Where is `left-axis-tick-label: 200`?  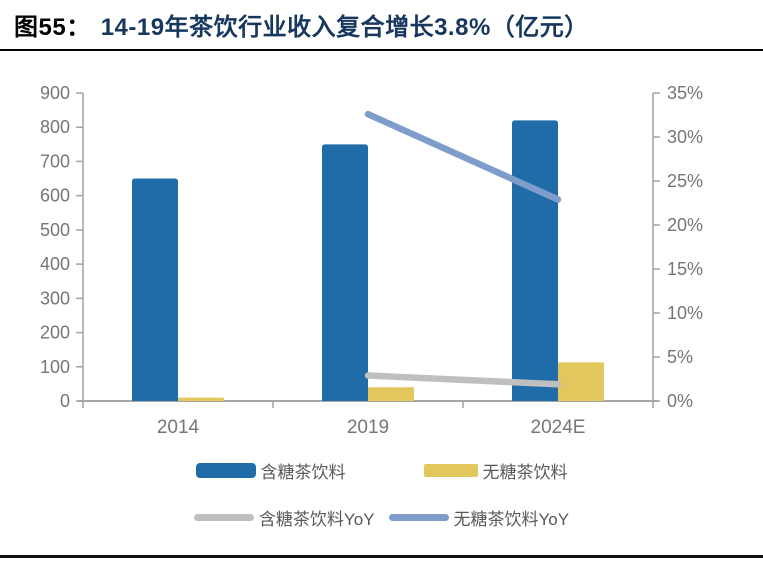 left-axis-tick-label: 200 is located at coordinates (55, 333).